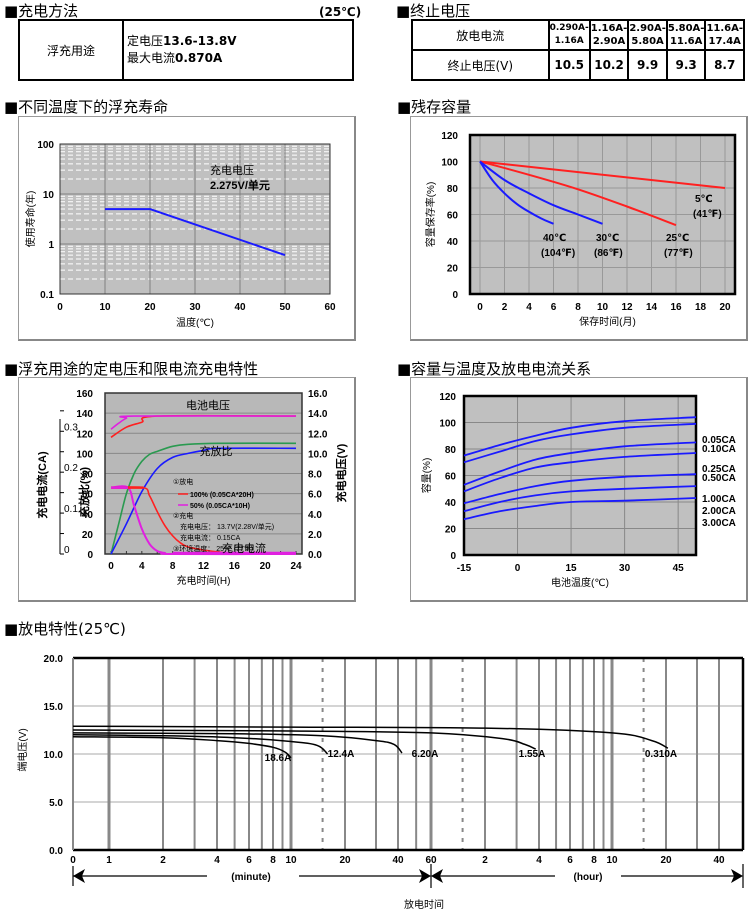  I want to click on y-axis-label: 端电压(V), so click(22, 749).